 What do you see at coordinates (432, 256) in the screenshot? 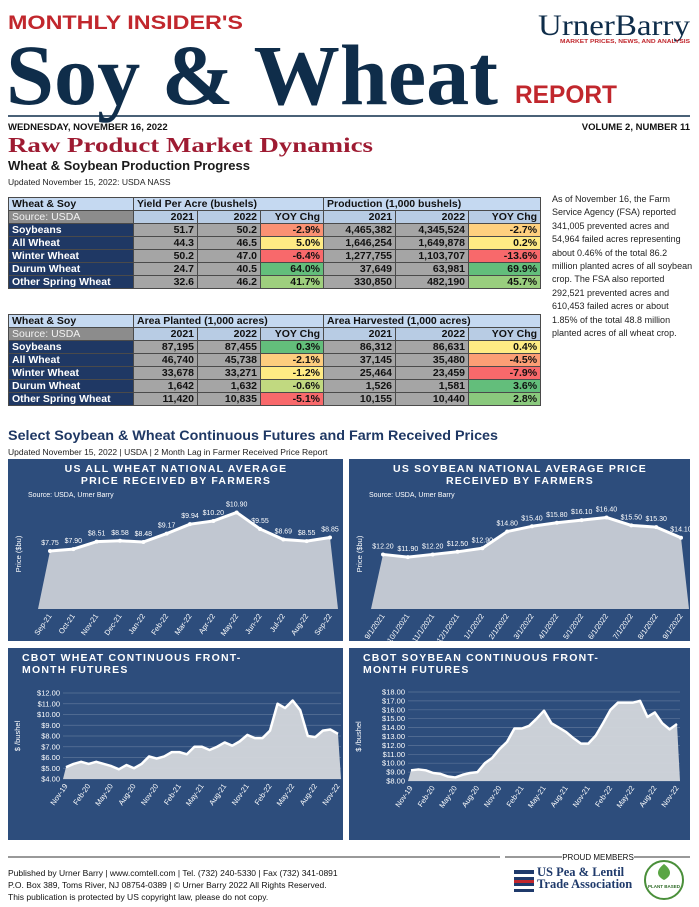
I see `cell: 1,103,707` at bounding box center [432, 256].